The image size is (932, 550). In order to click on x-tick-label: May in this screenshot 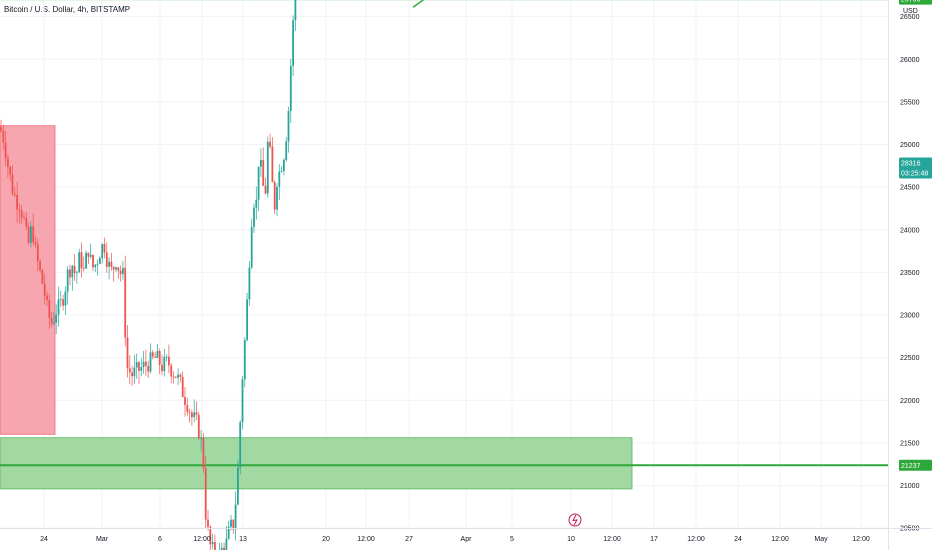, I will do `click(821, 539)`.